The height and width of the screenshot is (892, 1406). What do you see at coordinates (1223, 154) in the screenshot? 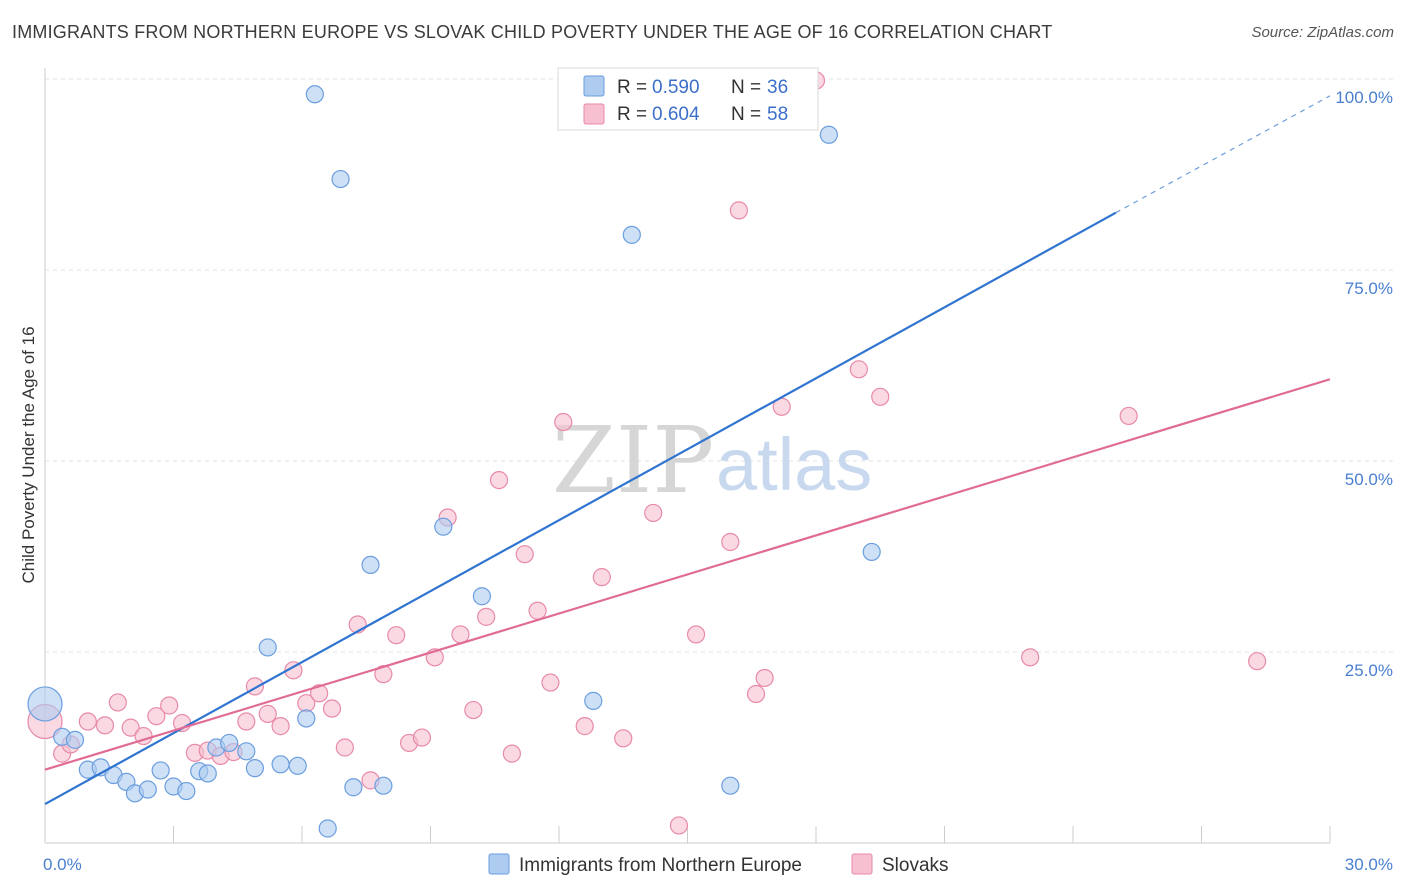
I see `blue-trend-extension` at bounding box center [1223, 154].